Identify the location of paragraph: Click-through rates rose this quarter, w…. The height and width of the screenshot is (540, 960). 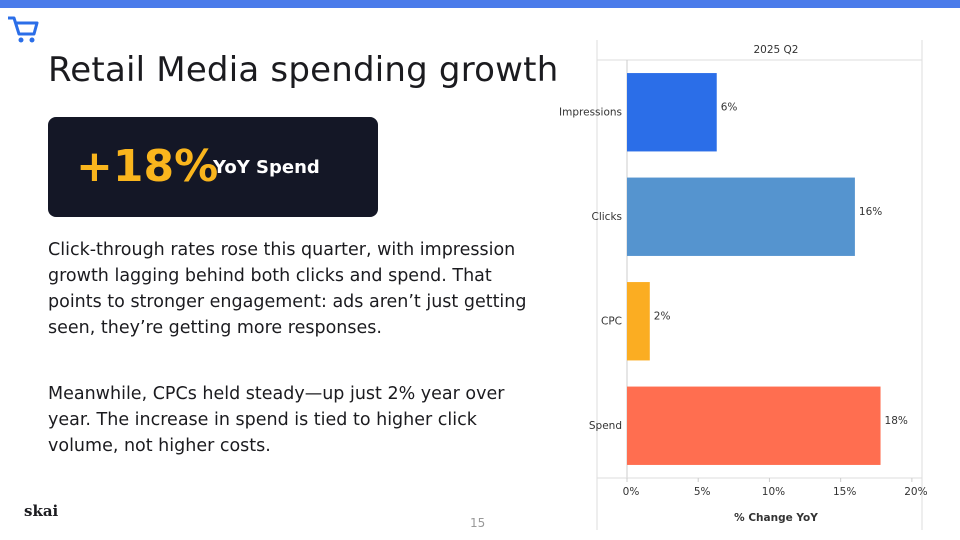
(287, 289).